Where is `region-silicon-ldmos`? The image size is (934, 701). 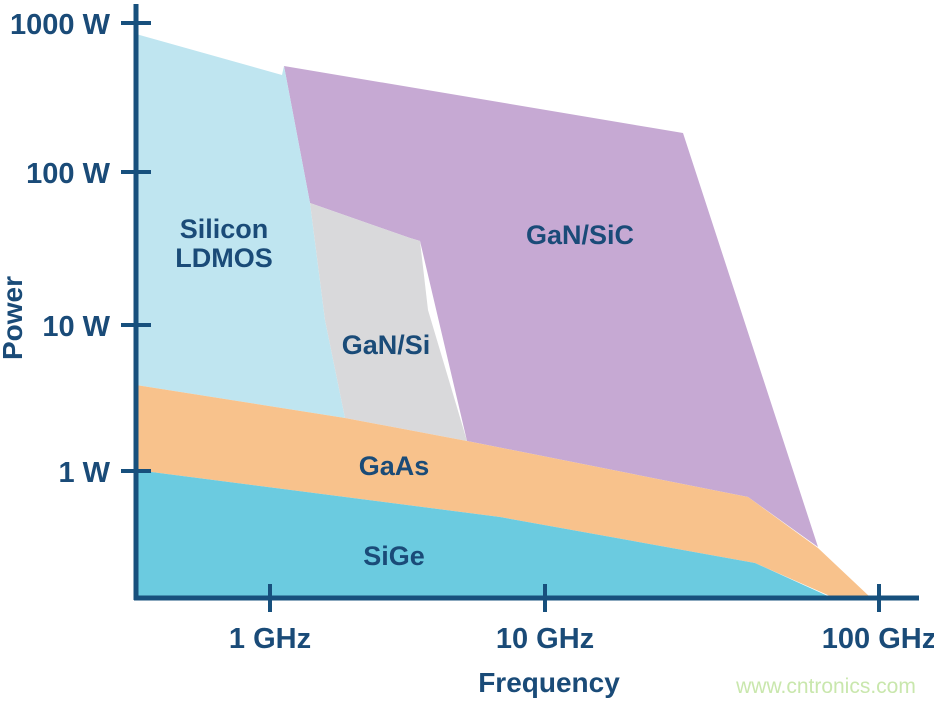 region-silicon-ldmos is located at coordinates (240, 226).